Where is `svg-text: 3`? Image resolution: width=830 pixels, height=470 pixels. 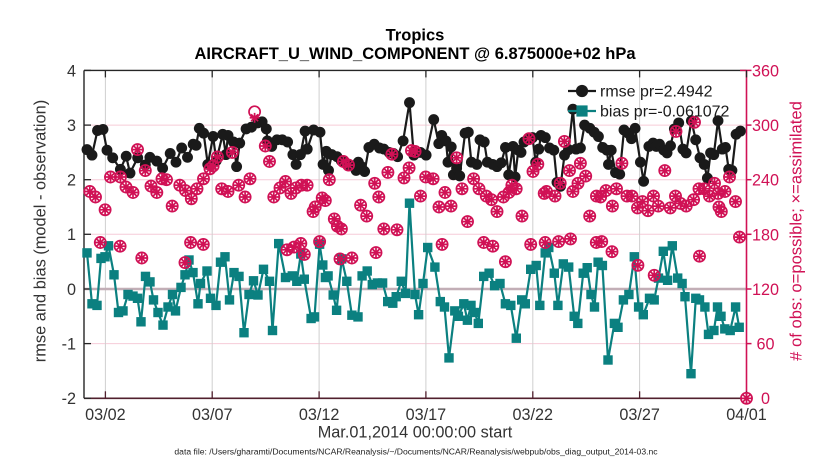
svg-text: 3 is located at coordinates (71, 126).